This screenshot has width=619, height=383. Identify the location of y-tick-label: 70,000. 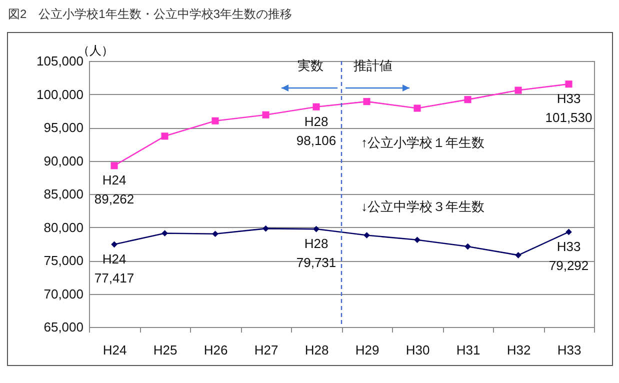
(64, 294).